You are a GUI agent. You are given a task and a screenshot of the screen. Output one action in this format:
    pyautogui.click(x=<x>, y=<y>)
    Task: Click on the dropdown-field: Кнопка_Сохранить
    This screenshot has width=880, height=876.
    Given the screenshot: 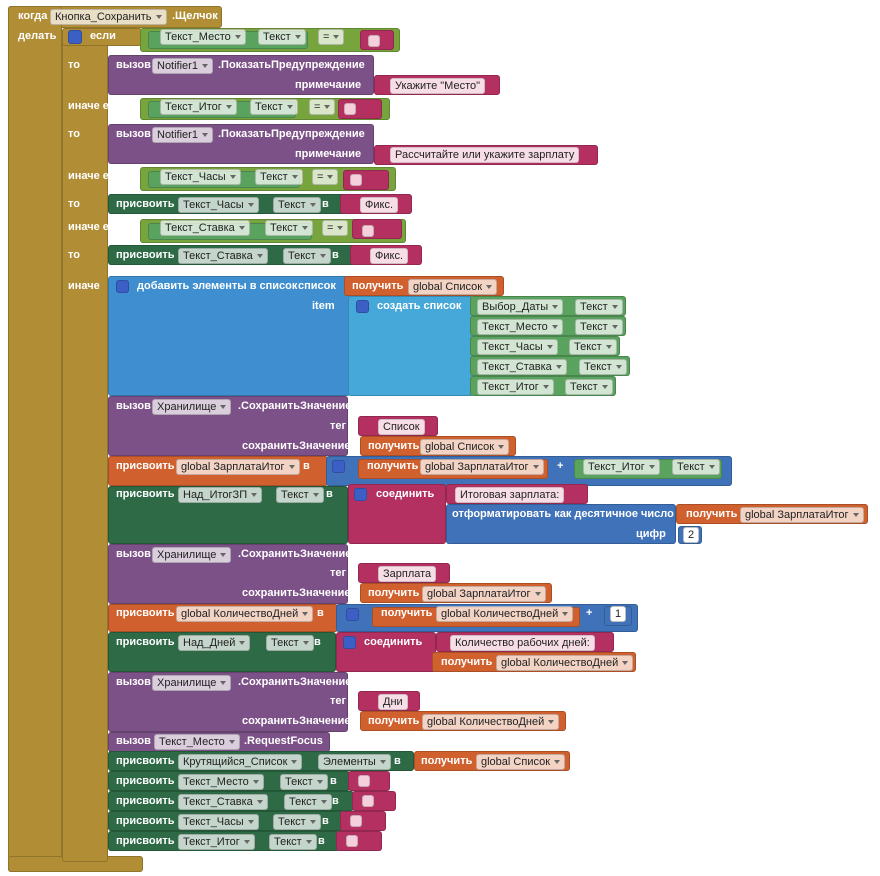 What is the action you would take?
    pyautogui.click(x=108, y=17)
    